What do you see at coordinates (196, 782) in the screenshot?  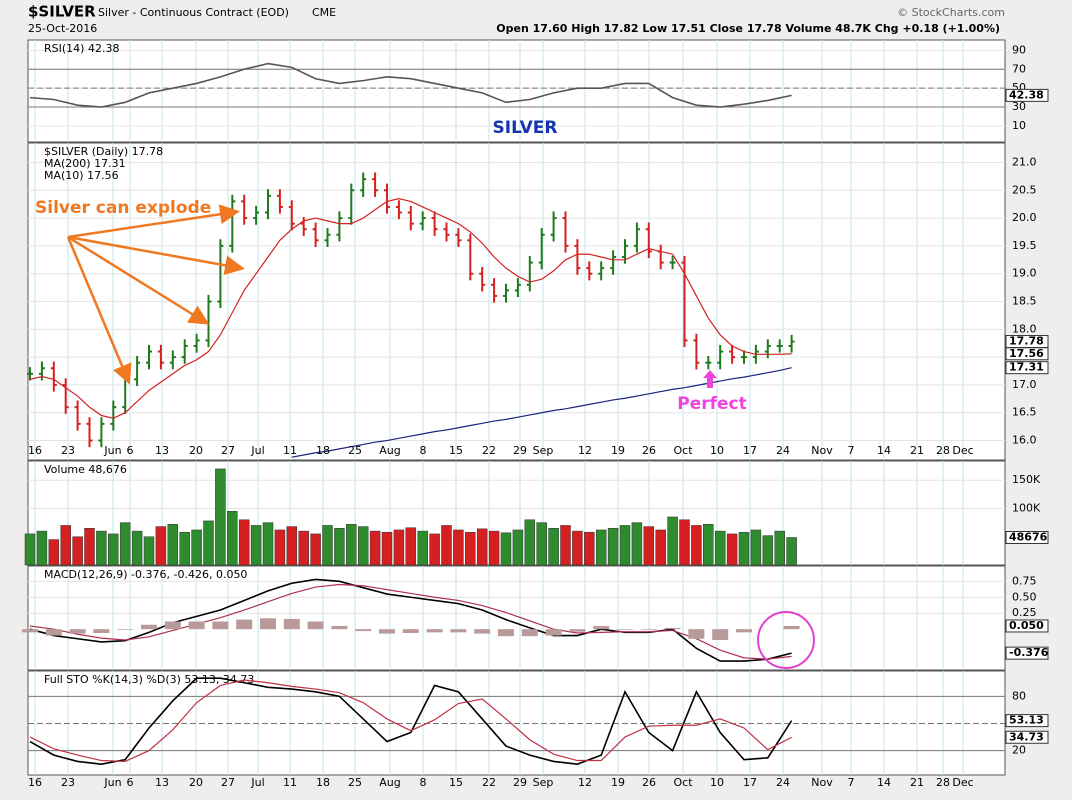 I see `x-tick-label: 20` at bounding box center [196, 782].